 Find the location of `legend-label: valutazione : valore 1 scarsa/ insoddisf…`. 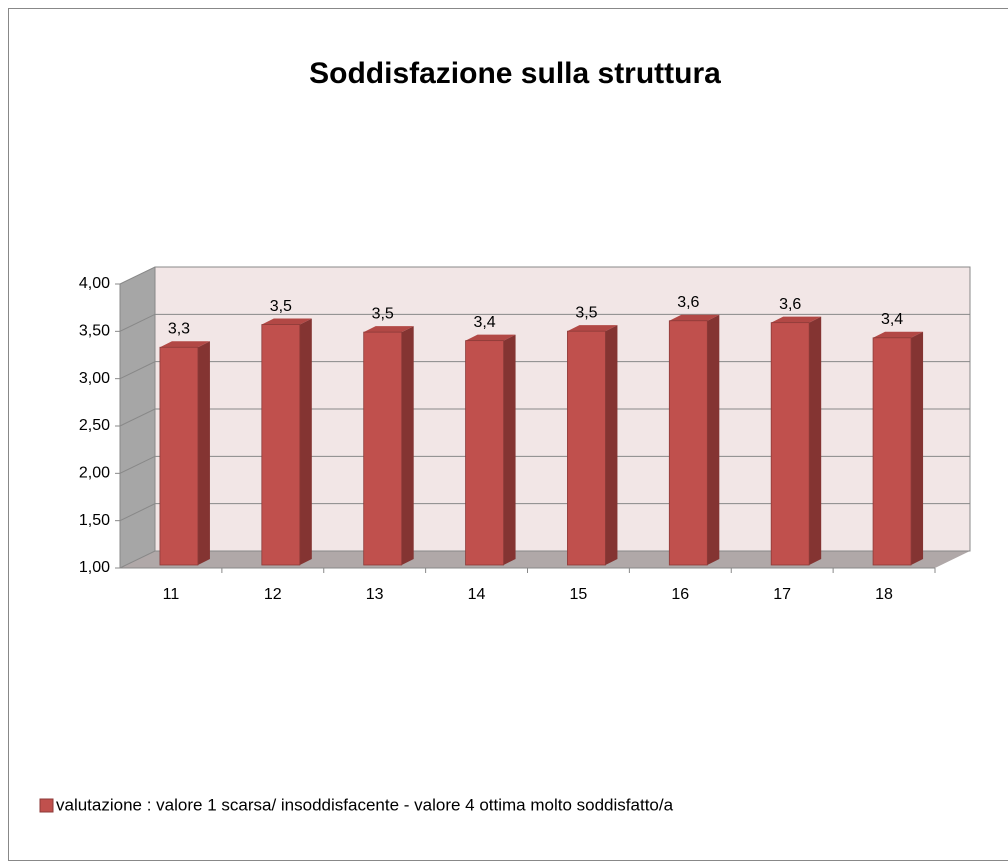

legend-label: valutazione : valore 1 scarsa/ insoddisf… is located at coordinates (365, 804).